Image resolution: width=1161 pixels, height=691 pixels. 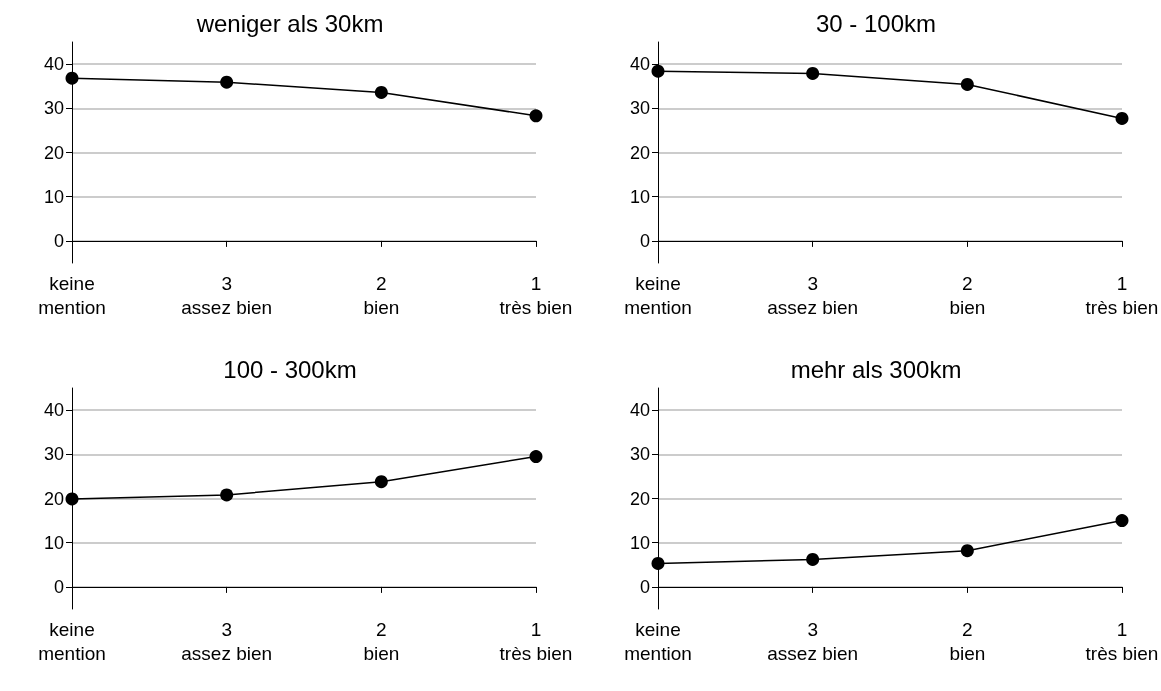 What do you see at coordinates (876, 369) in the screenshot?
I see `chart-title: mehr als 300km` at bounding box center [876, 369].